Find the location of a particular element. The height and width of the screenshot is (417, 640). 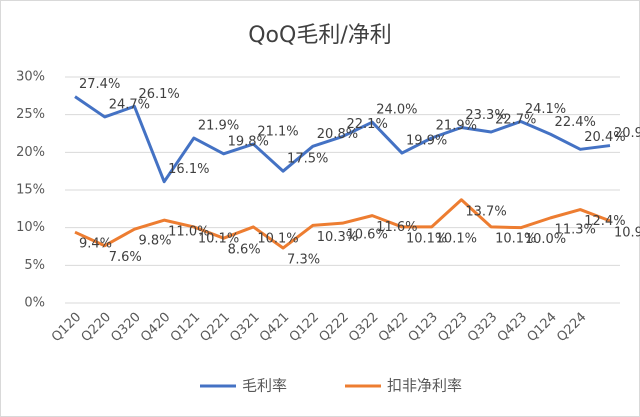

data-label: 22.1% is located at coordinates (367, 124).